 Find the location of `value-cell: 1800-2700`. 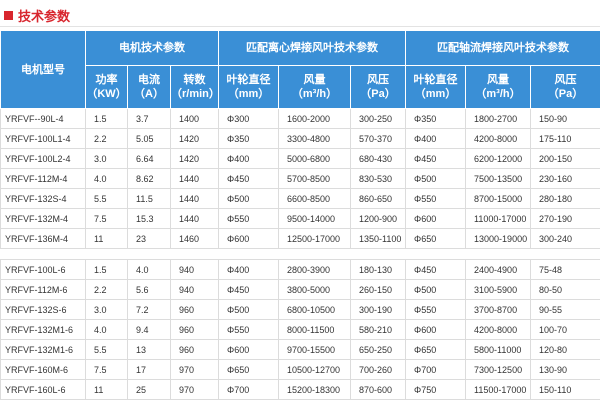

value-cell: 1800-2700 is located at coordinates (498, 118).